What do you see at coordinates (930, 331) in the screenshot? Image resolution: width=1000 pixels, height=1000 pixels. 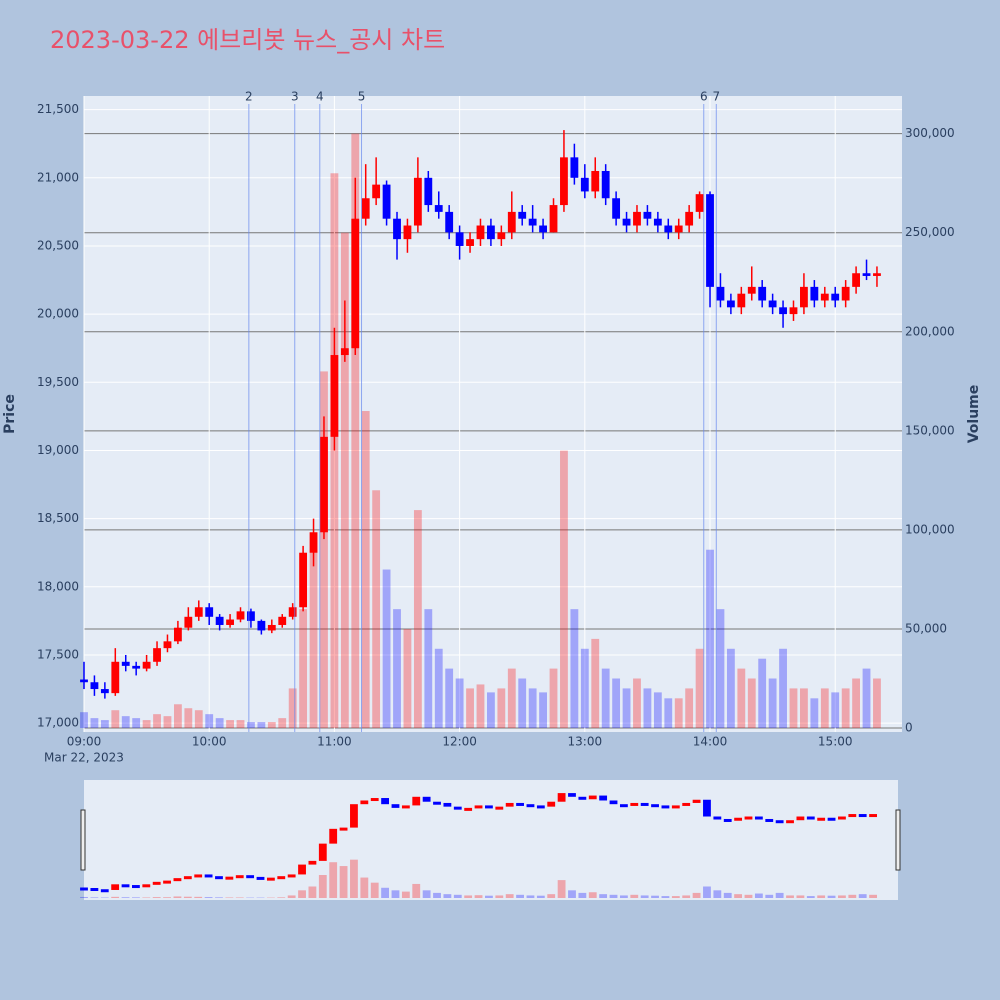 I see `y2-tick-label: 200,000` at bounding box center [930, 331].